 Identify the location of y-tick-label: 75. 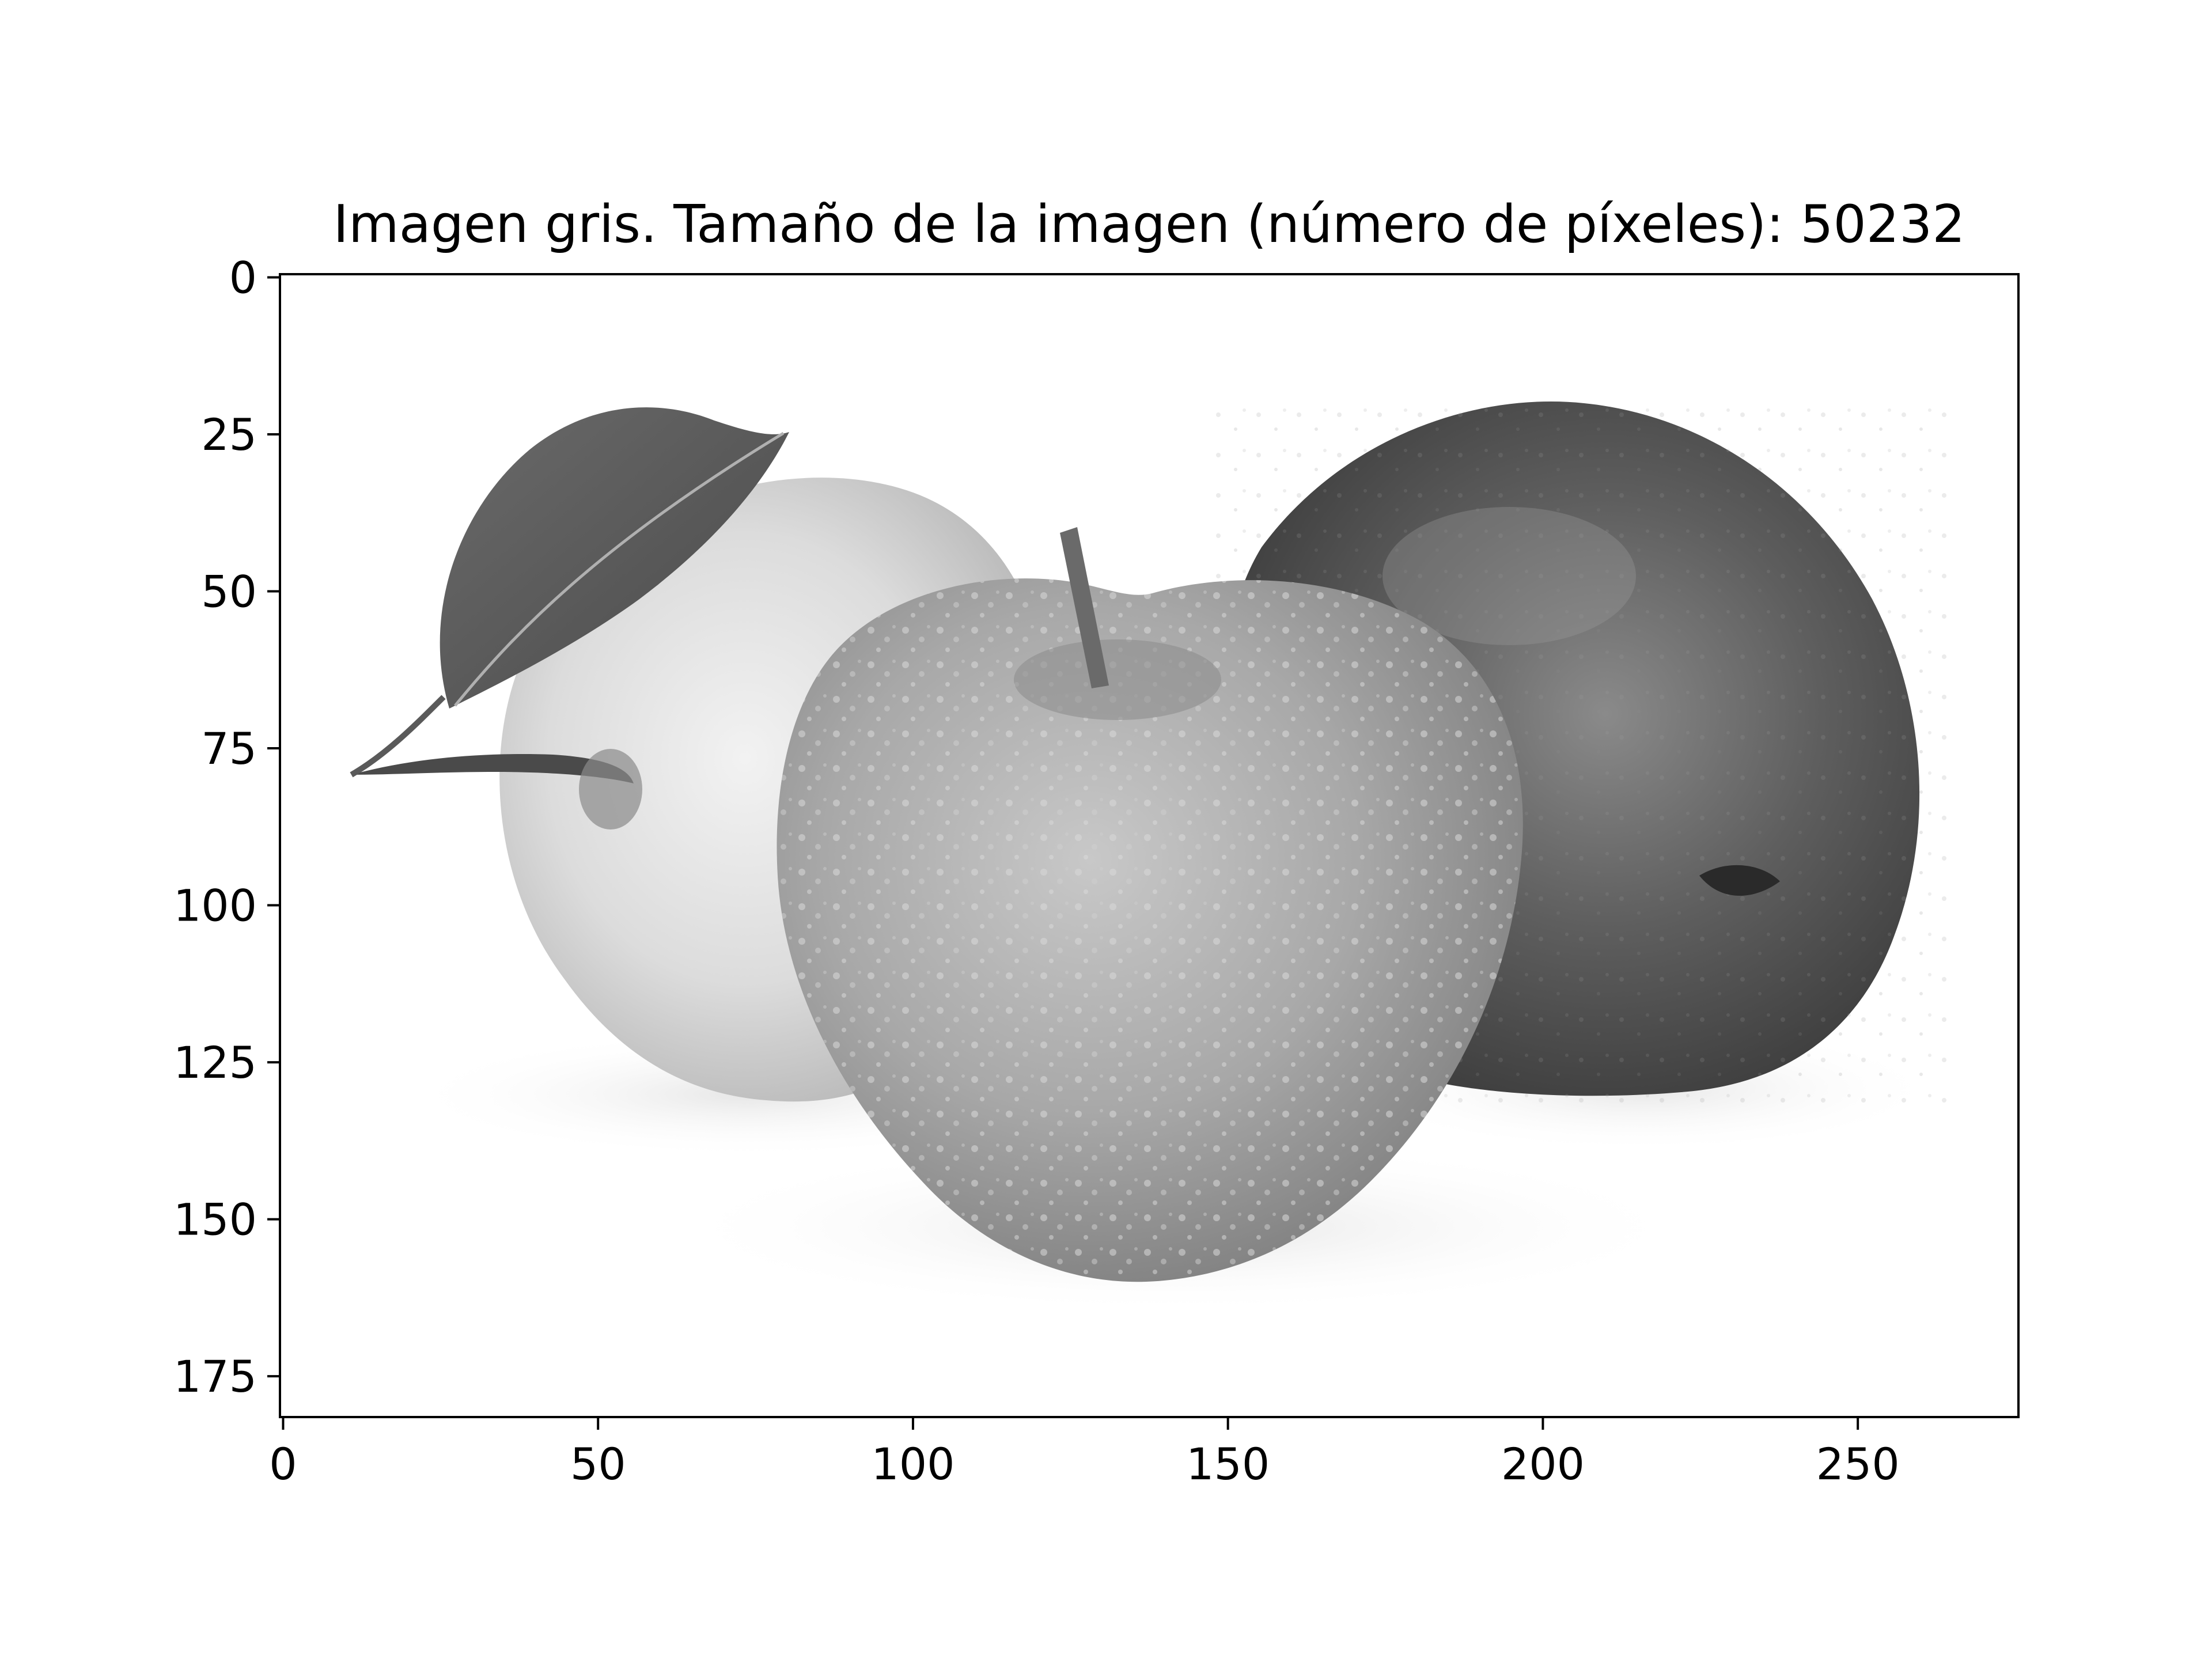
(229, 748).